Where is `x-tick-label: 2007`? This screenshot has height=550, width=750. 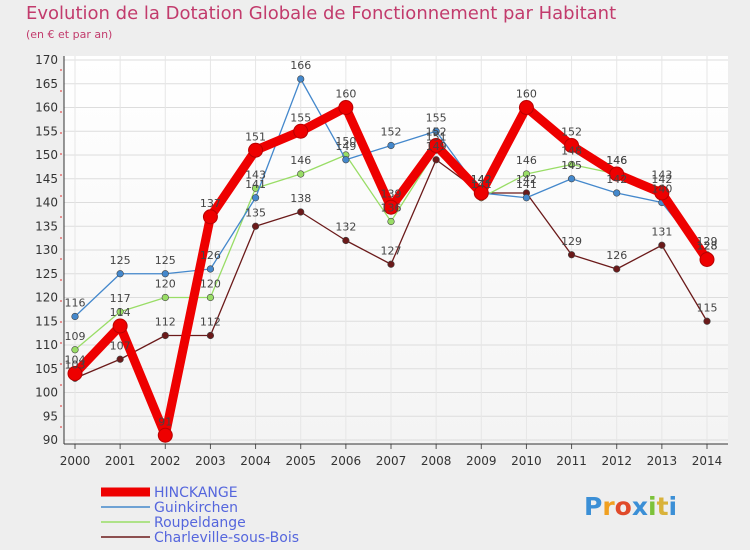
x-tick-label: 2007 is located at coordinates (391, 461).